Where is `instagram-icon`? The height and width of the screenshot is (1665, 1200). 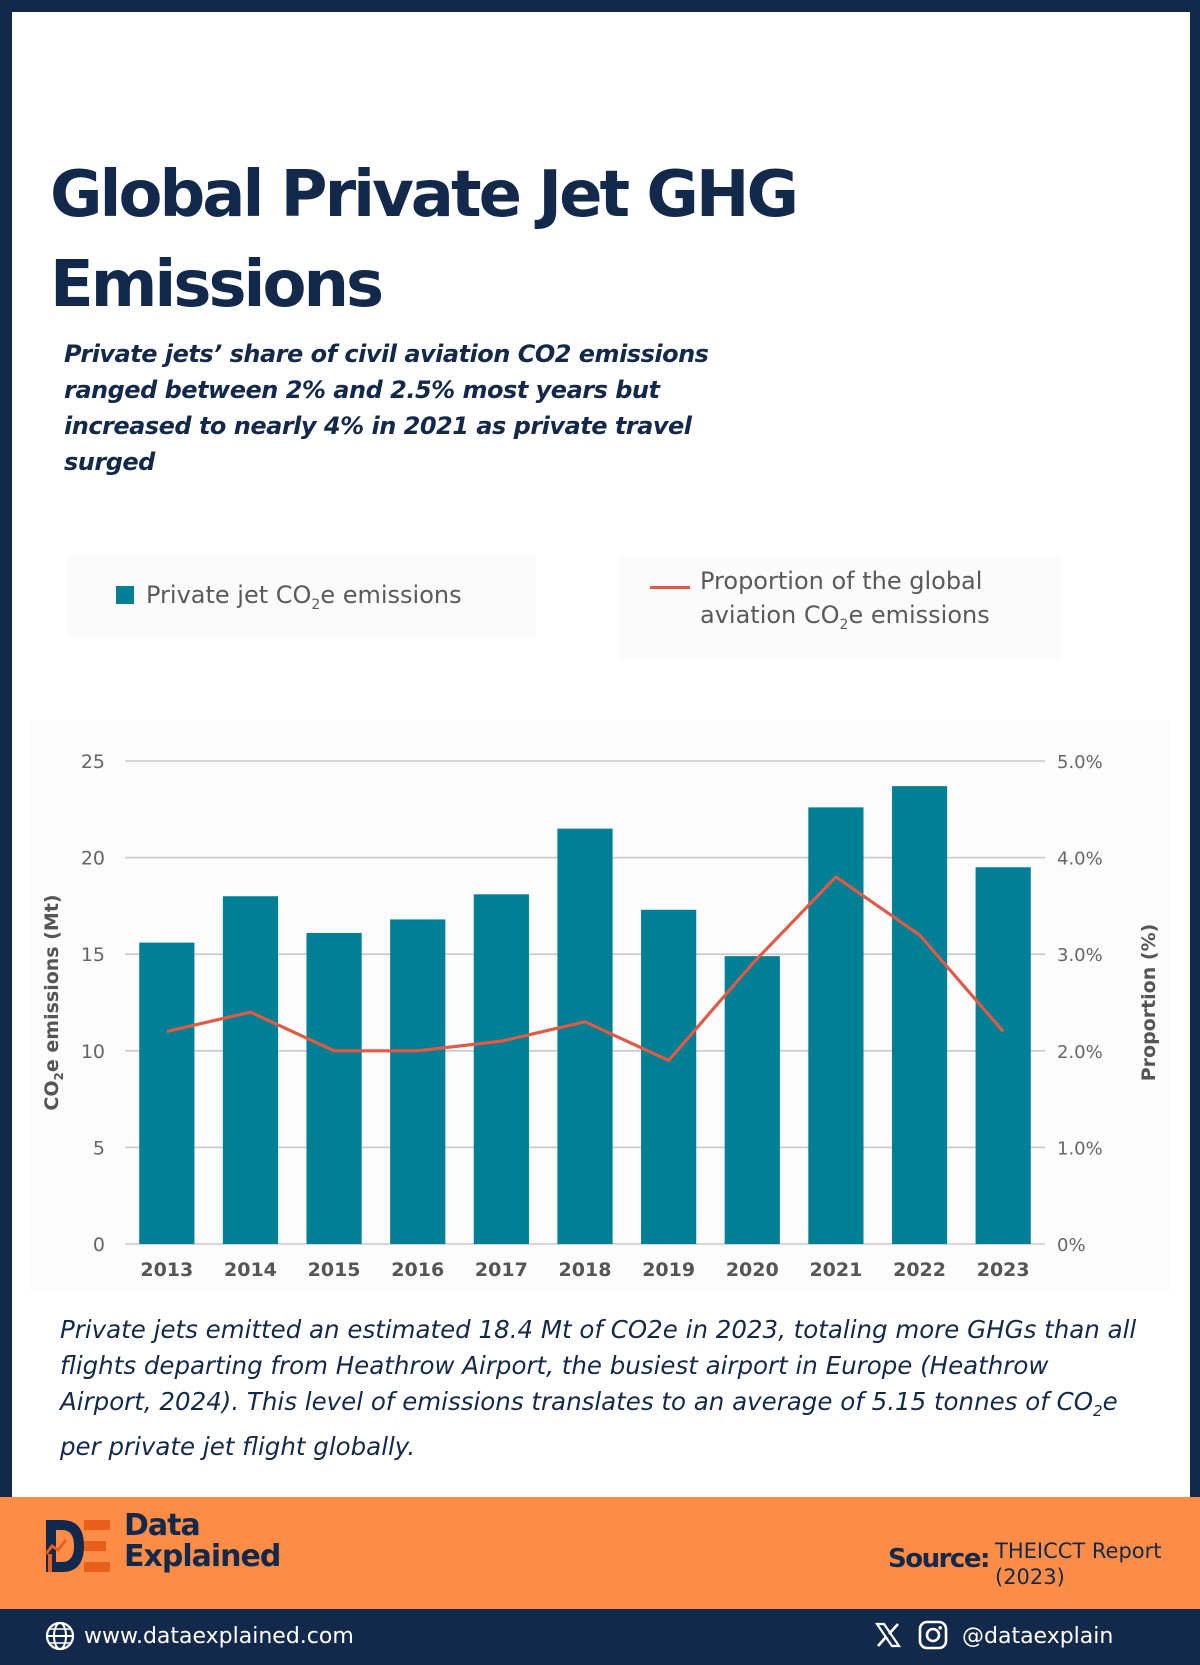
instagram-icon is located at coordinates (933, 1635).